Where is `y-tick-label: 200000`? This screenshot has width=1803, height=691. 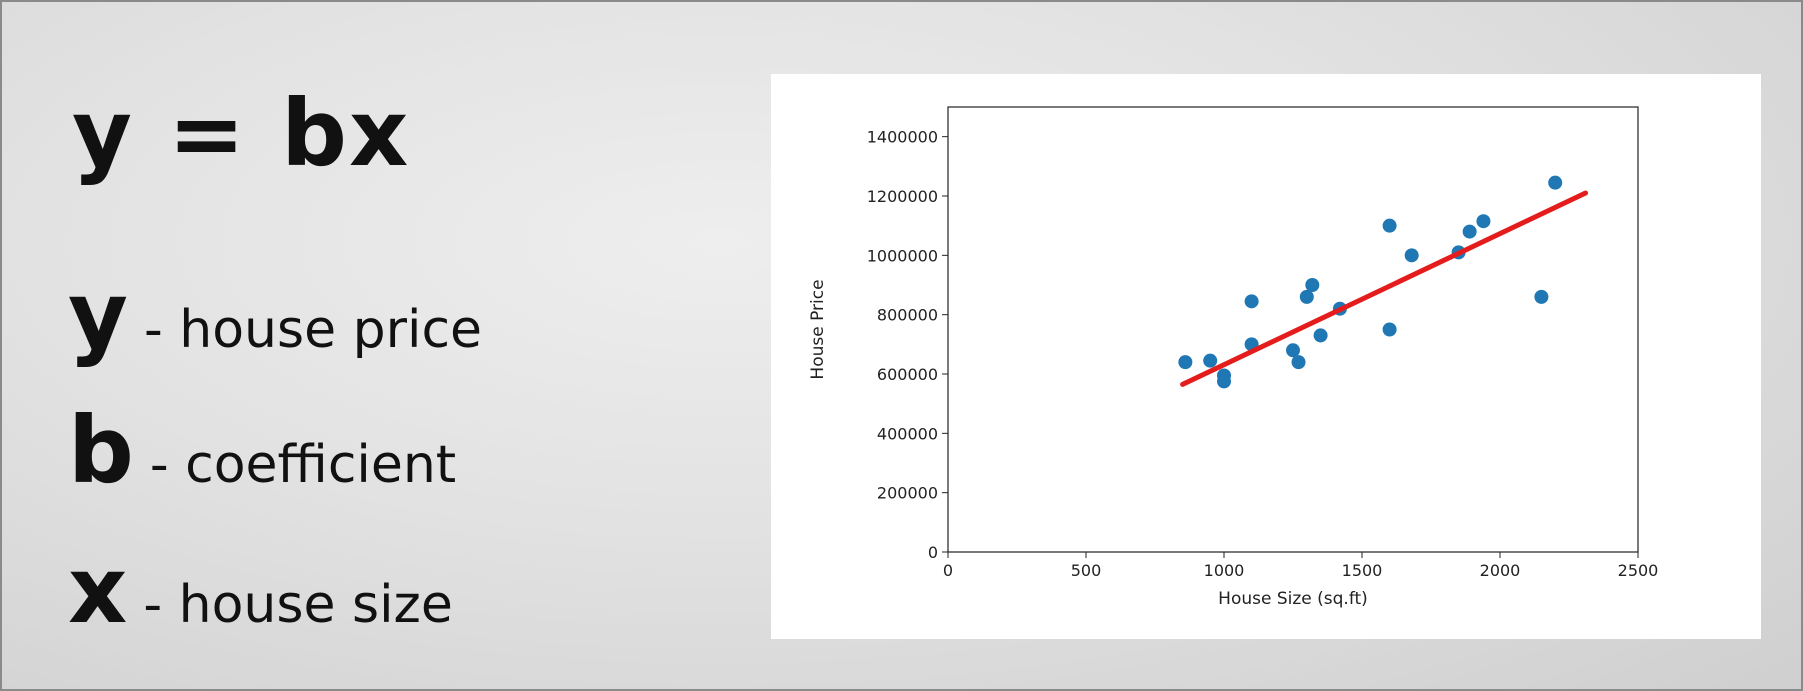 y-tick-label: 200000 is located at coordinates (907, 493).